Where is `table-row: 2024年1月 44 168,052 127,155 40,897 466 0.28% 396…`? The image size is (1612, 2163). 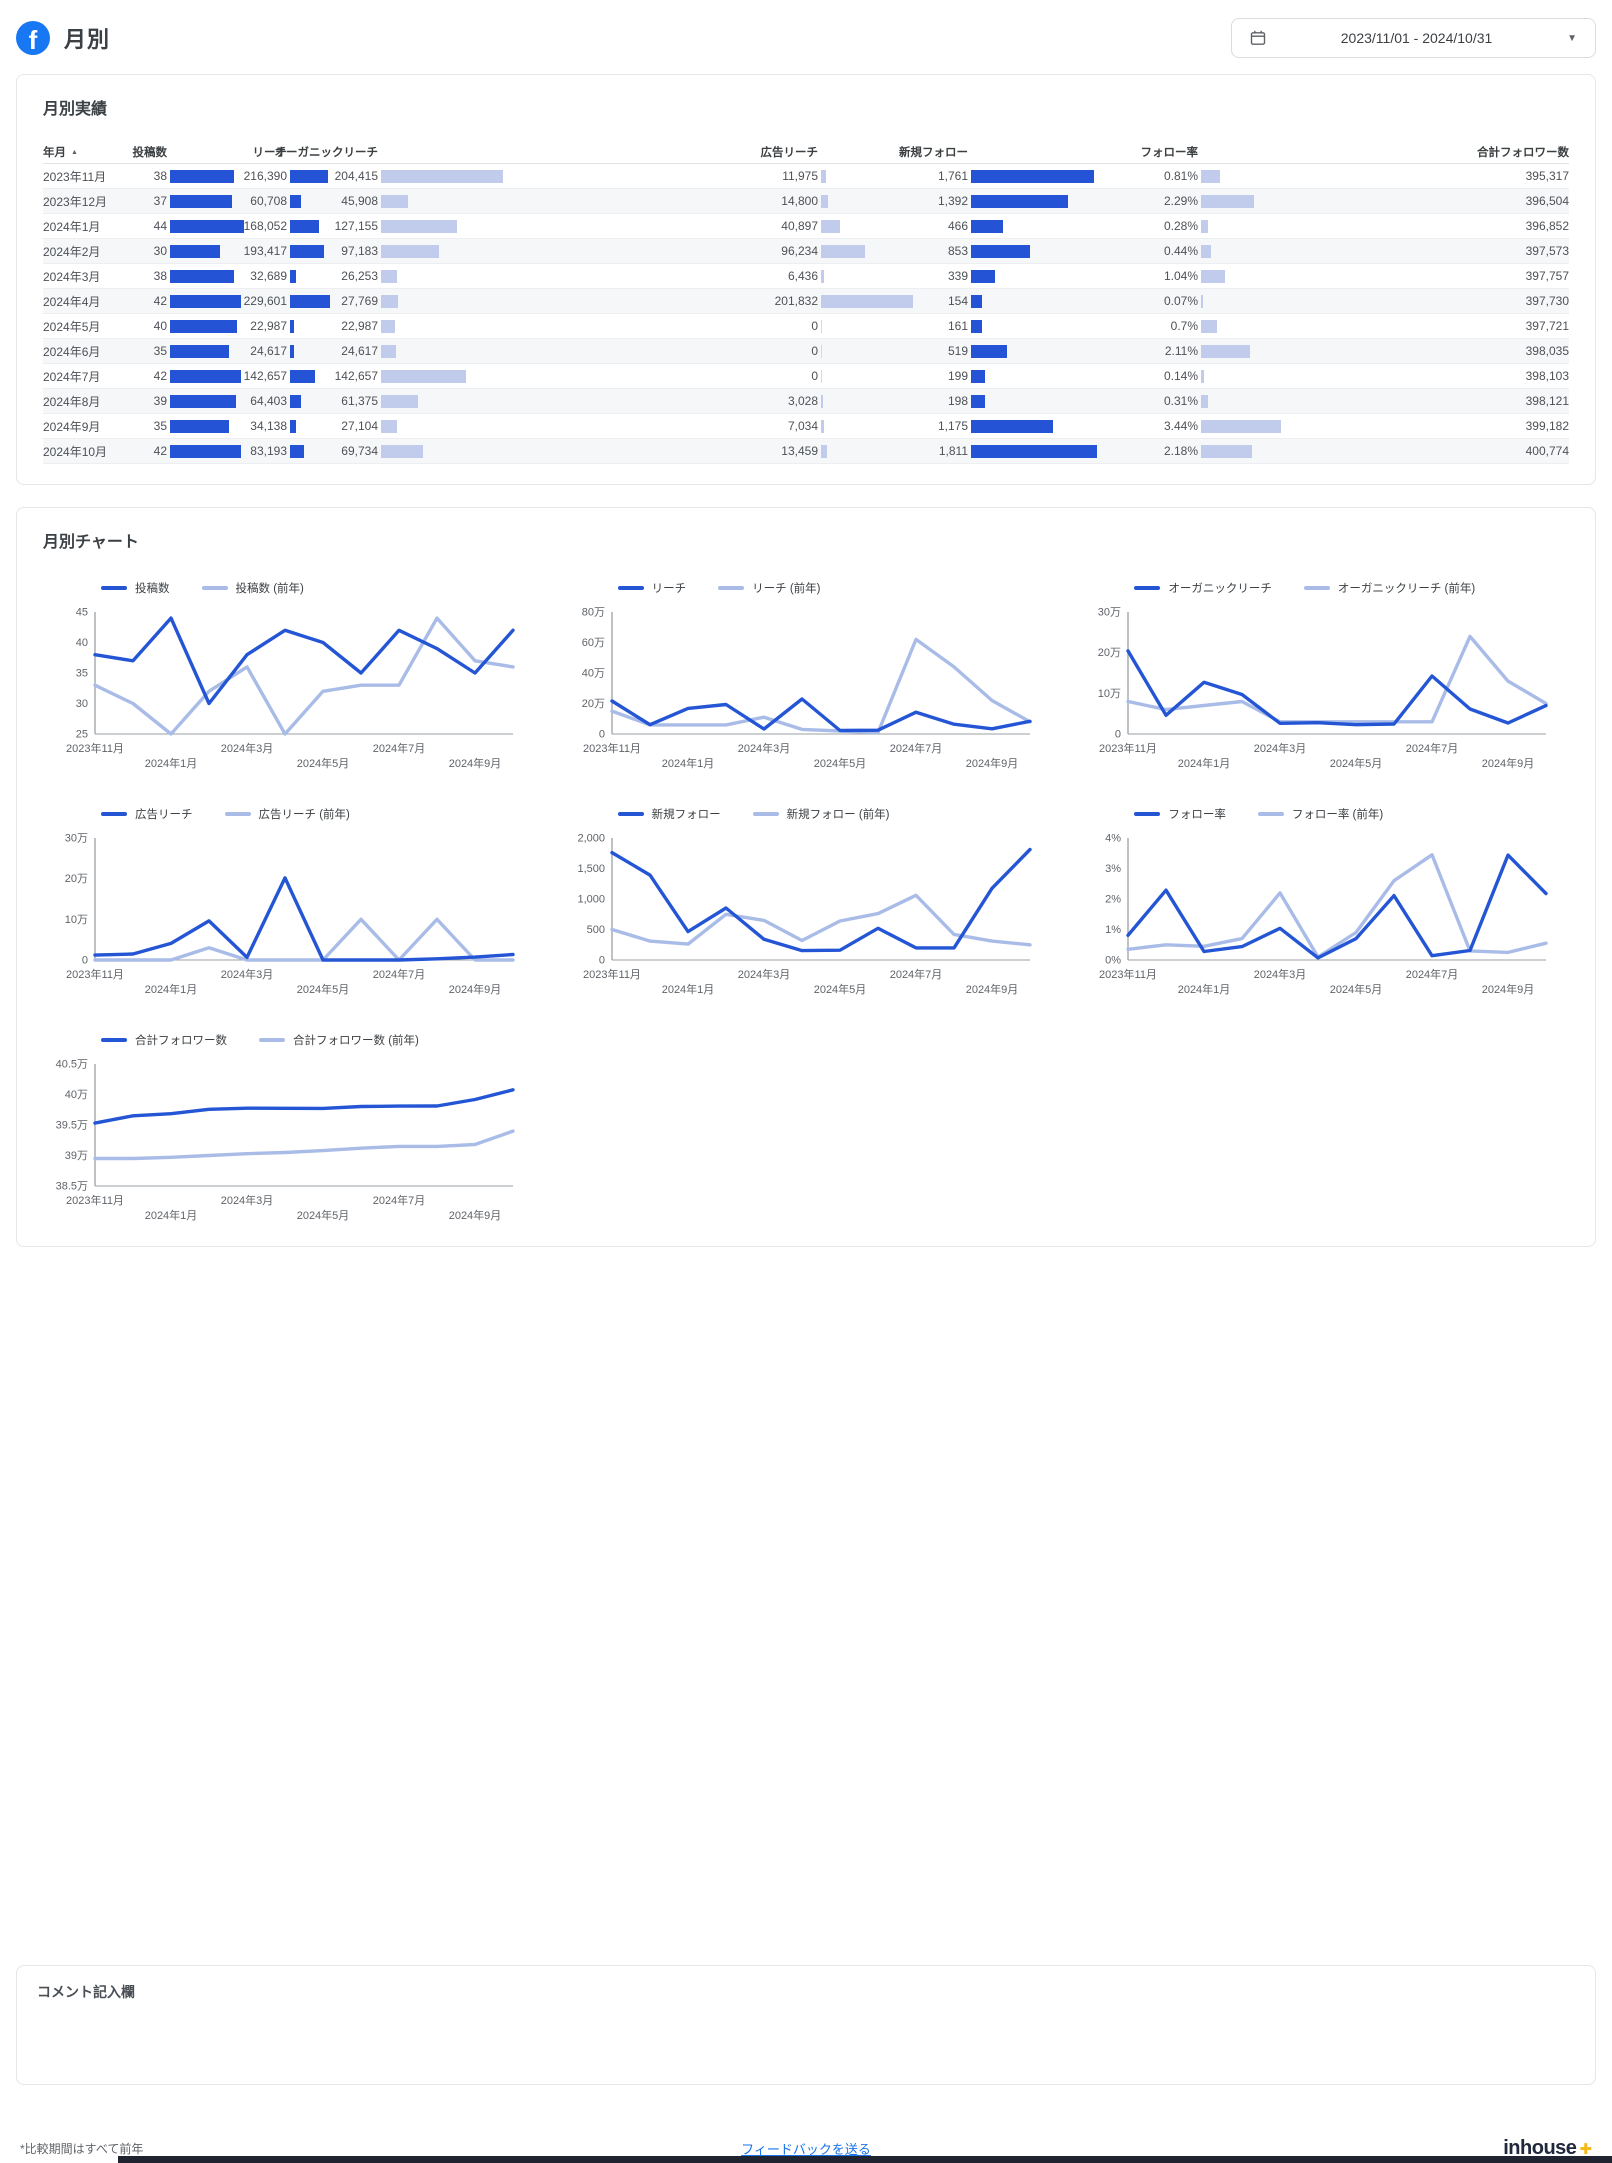
table-row: 2024年1月 44 168,052 127,155 40,897 466 0.28% 396… is located at coordinates (806, 226).